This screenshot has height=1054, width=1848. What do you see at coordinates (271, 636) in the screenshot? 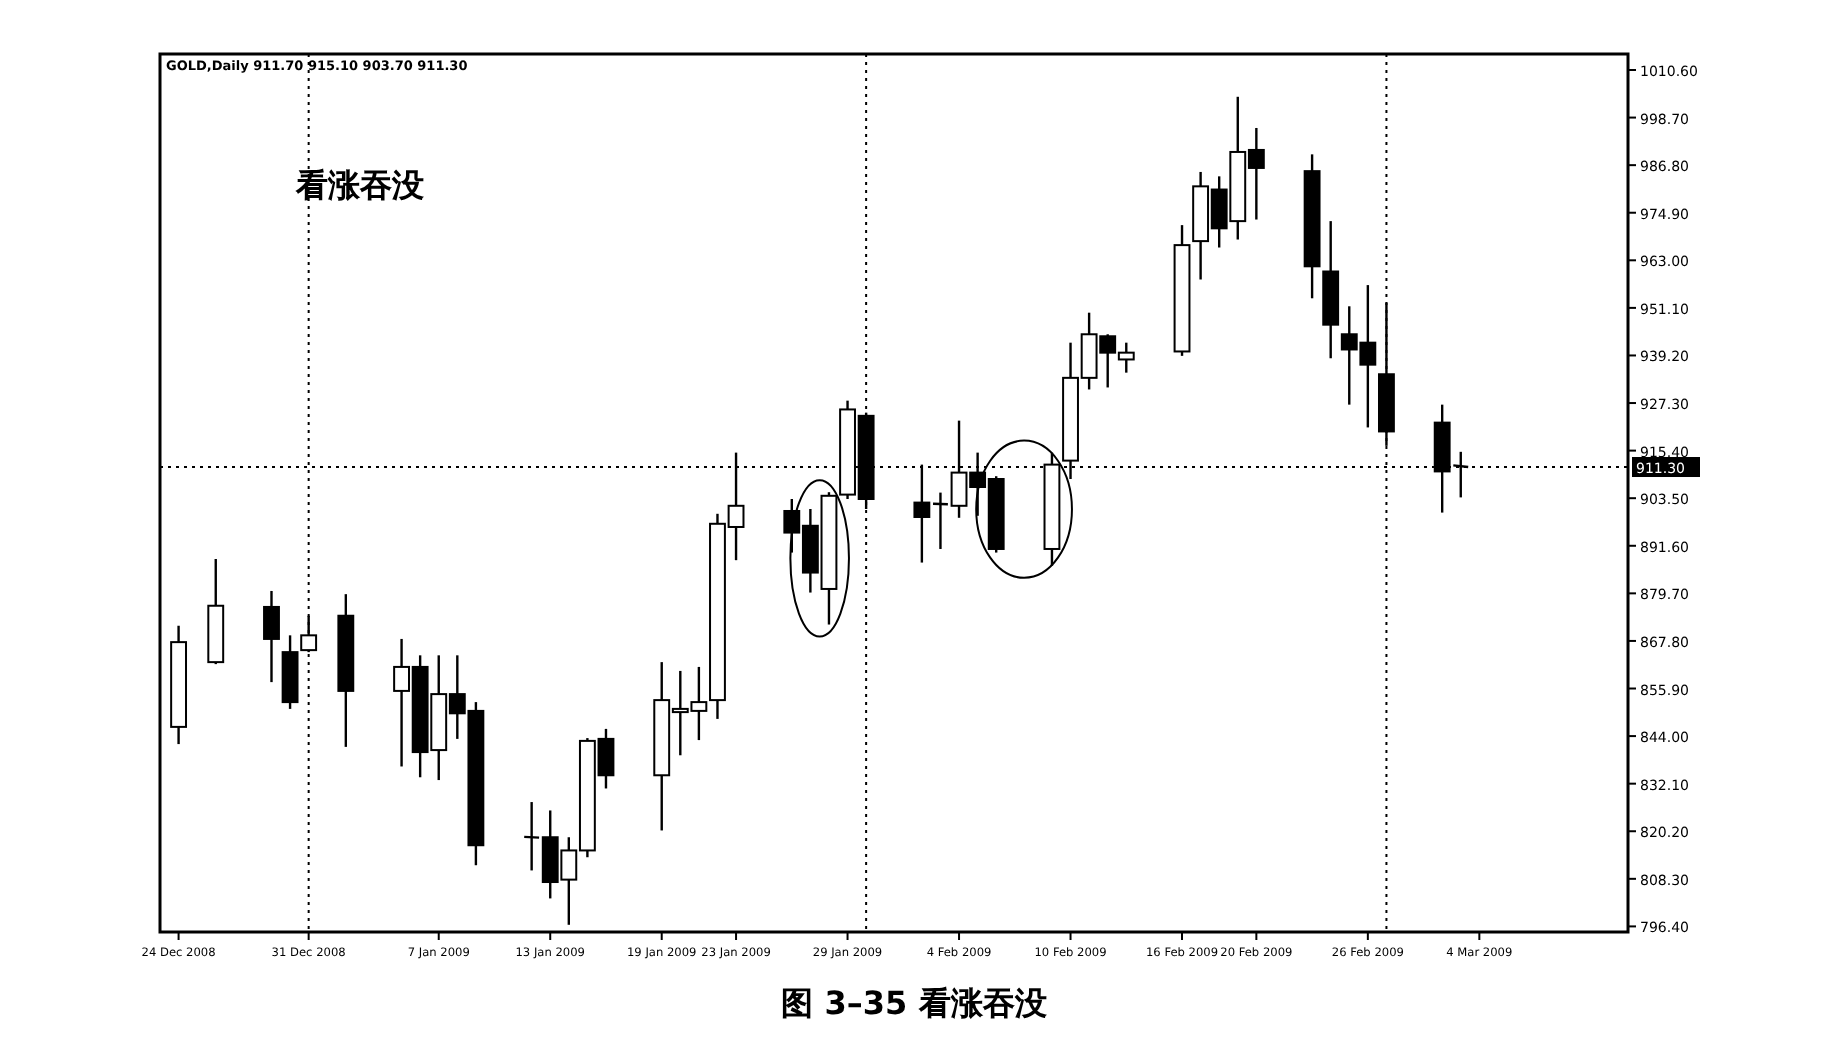
I see `candlestick` at bounding box center [271, 636].